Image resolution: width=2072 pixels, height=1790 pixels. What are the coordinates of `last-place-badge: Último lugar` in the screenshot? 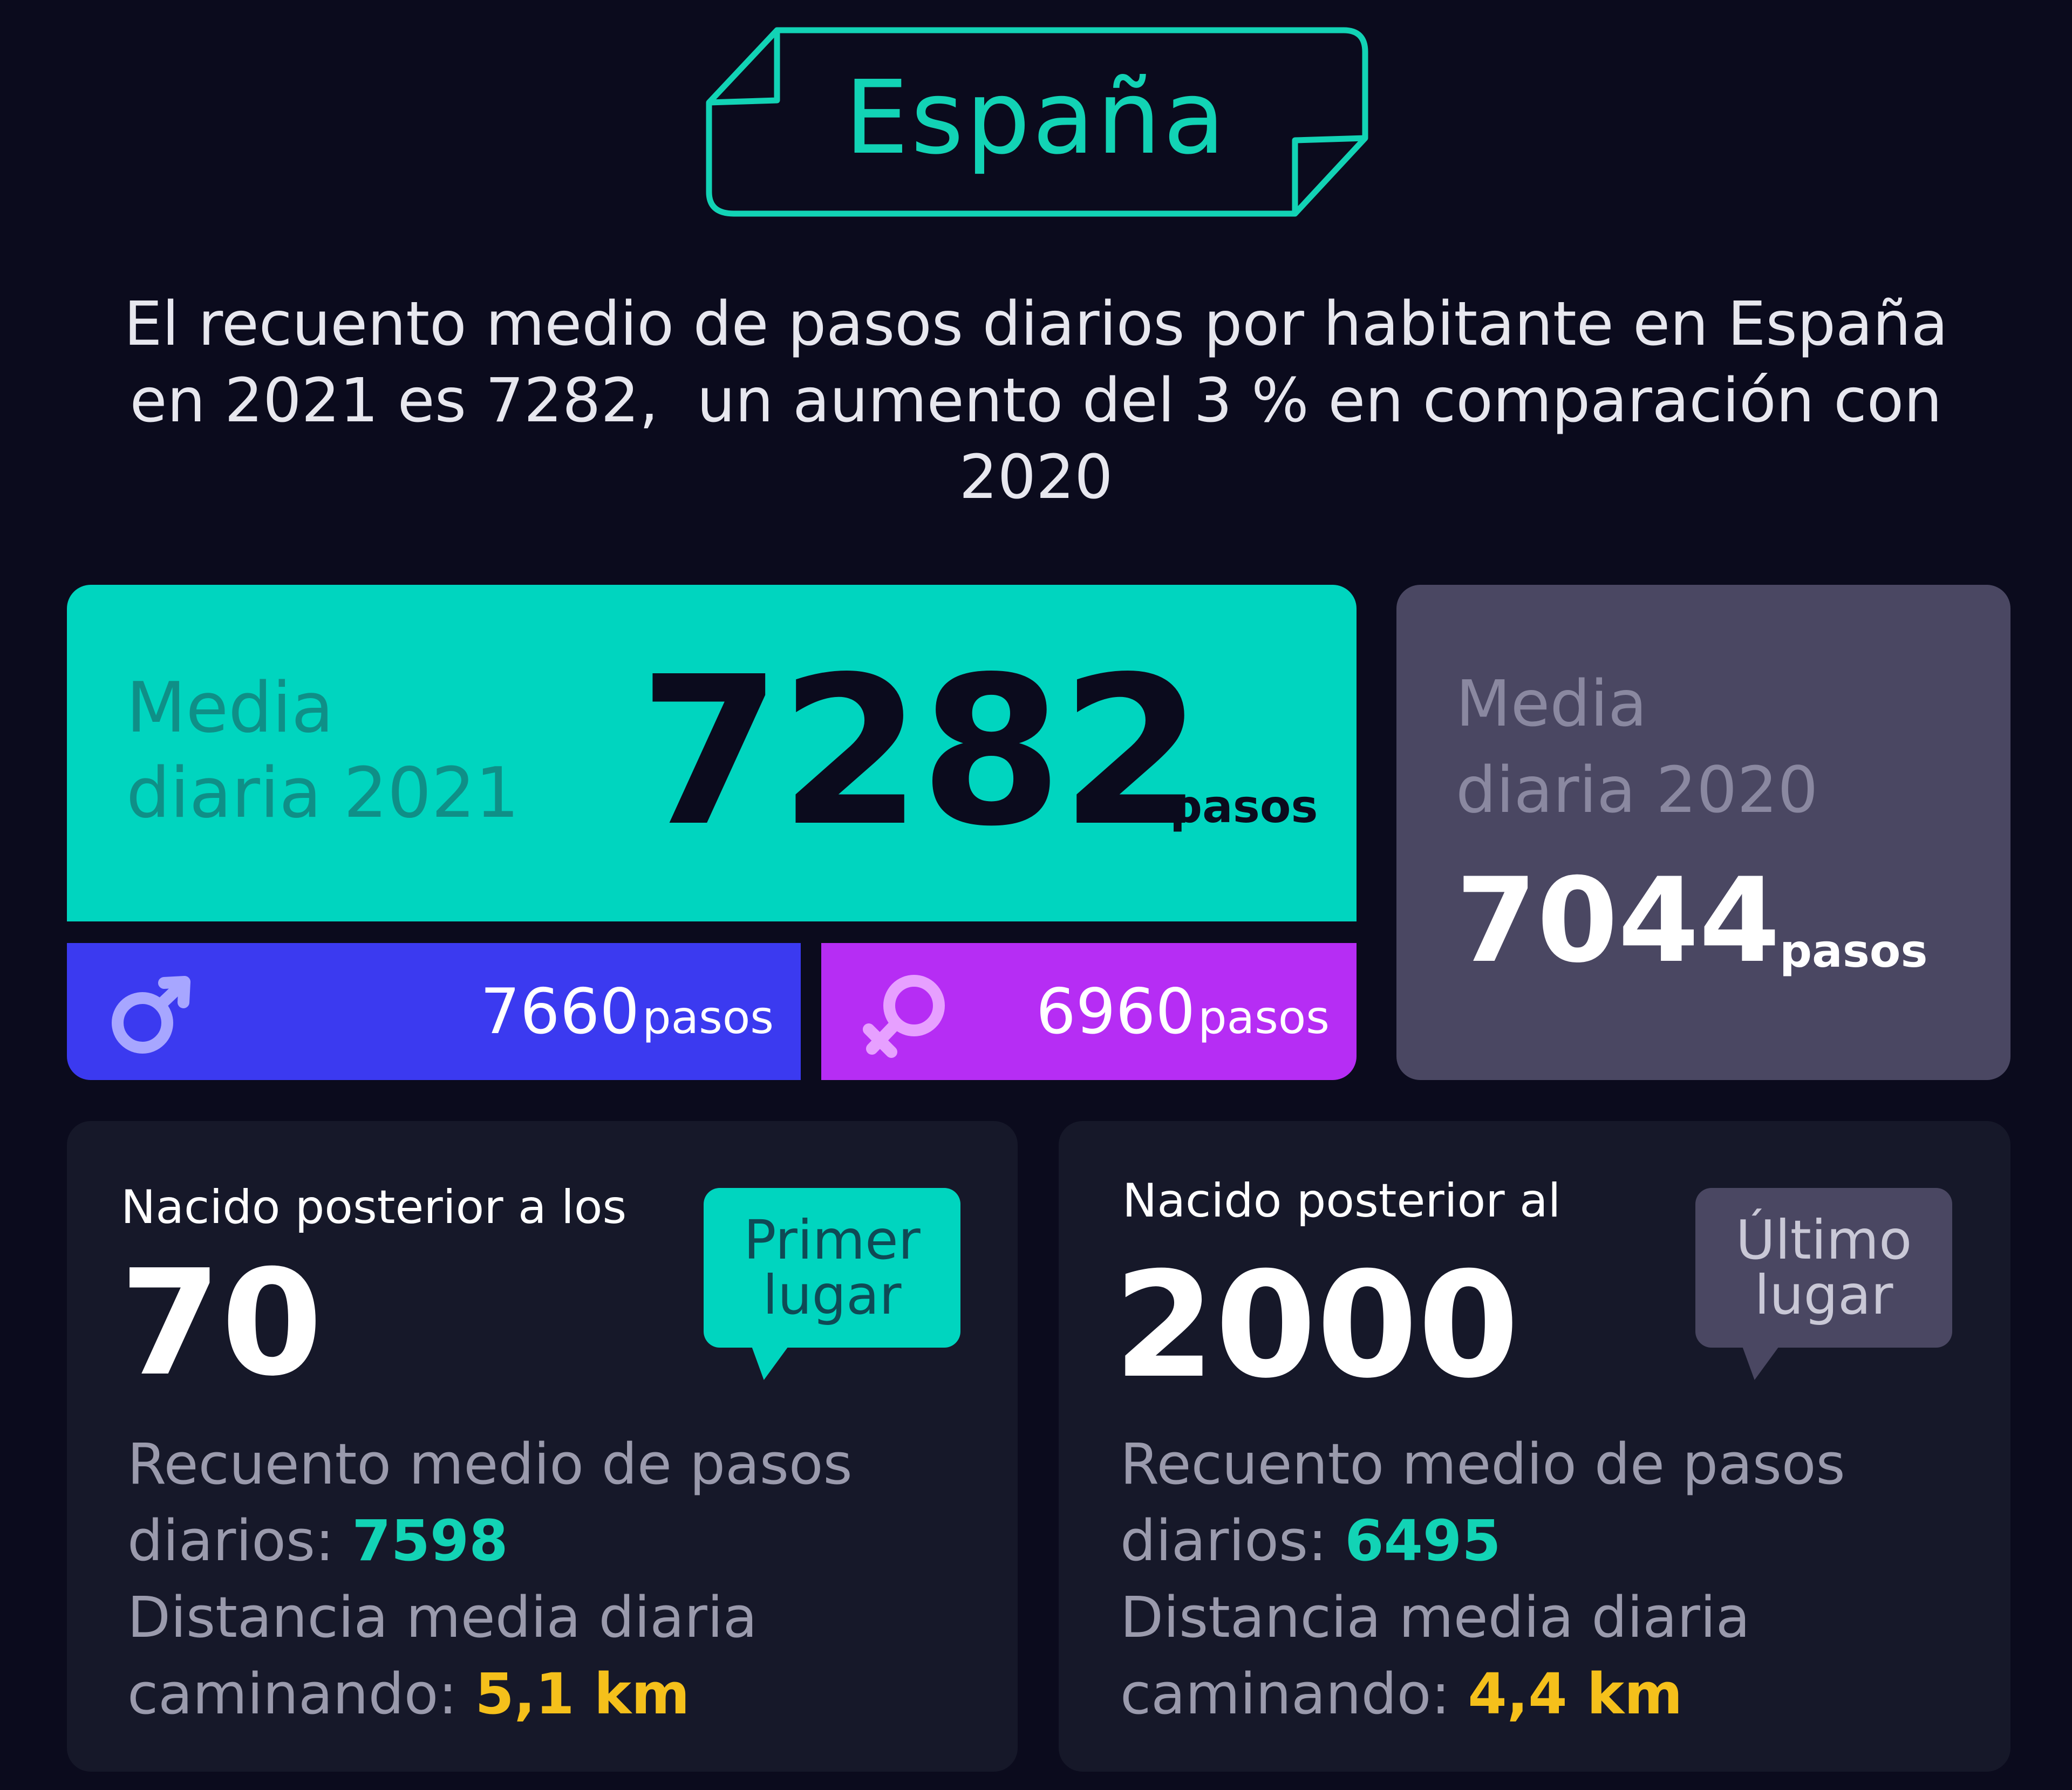 It's located at (1823, 1268).